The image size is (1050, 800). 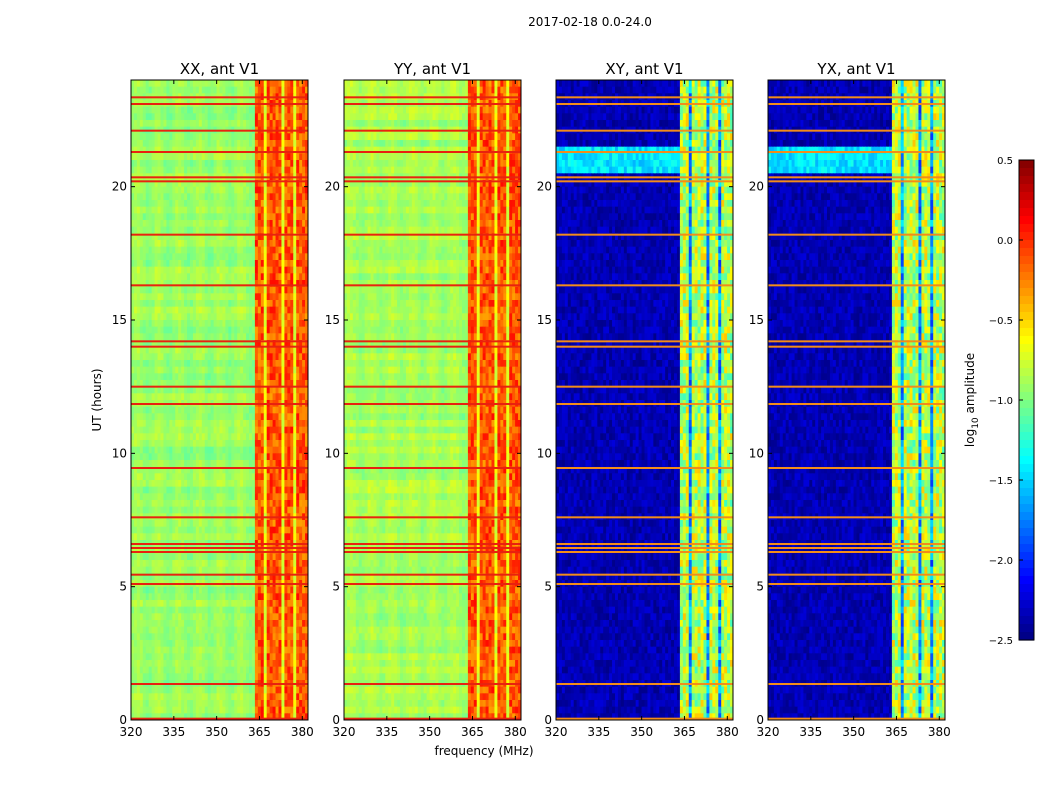 I want to click on colorbar-tick-label: −2.5, so click(x=1001, y=641).